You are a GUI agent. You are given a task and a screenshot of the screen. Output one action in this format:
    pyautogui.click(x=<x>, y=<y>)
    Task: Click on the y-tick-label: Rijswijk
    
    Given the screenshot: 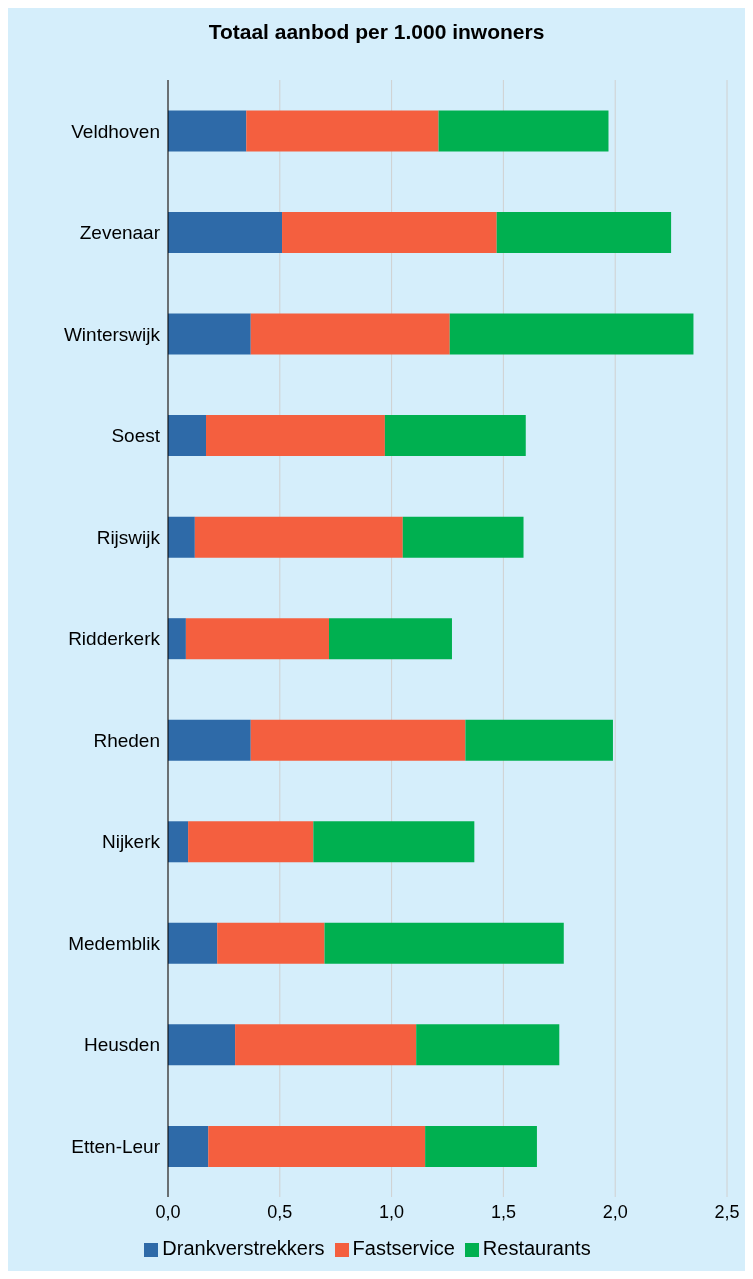 What is the action you would take?
    pyautogui.click(x=128, y=537)
    